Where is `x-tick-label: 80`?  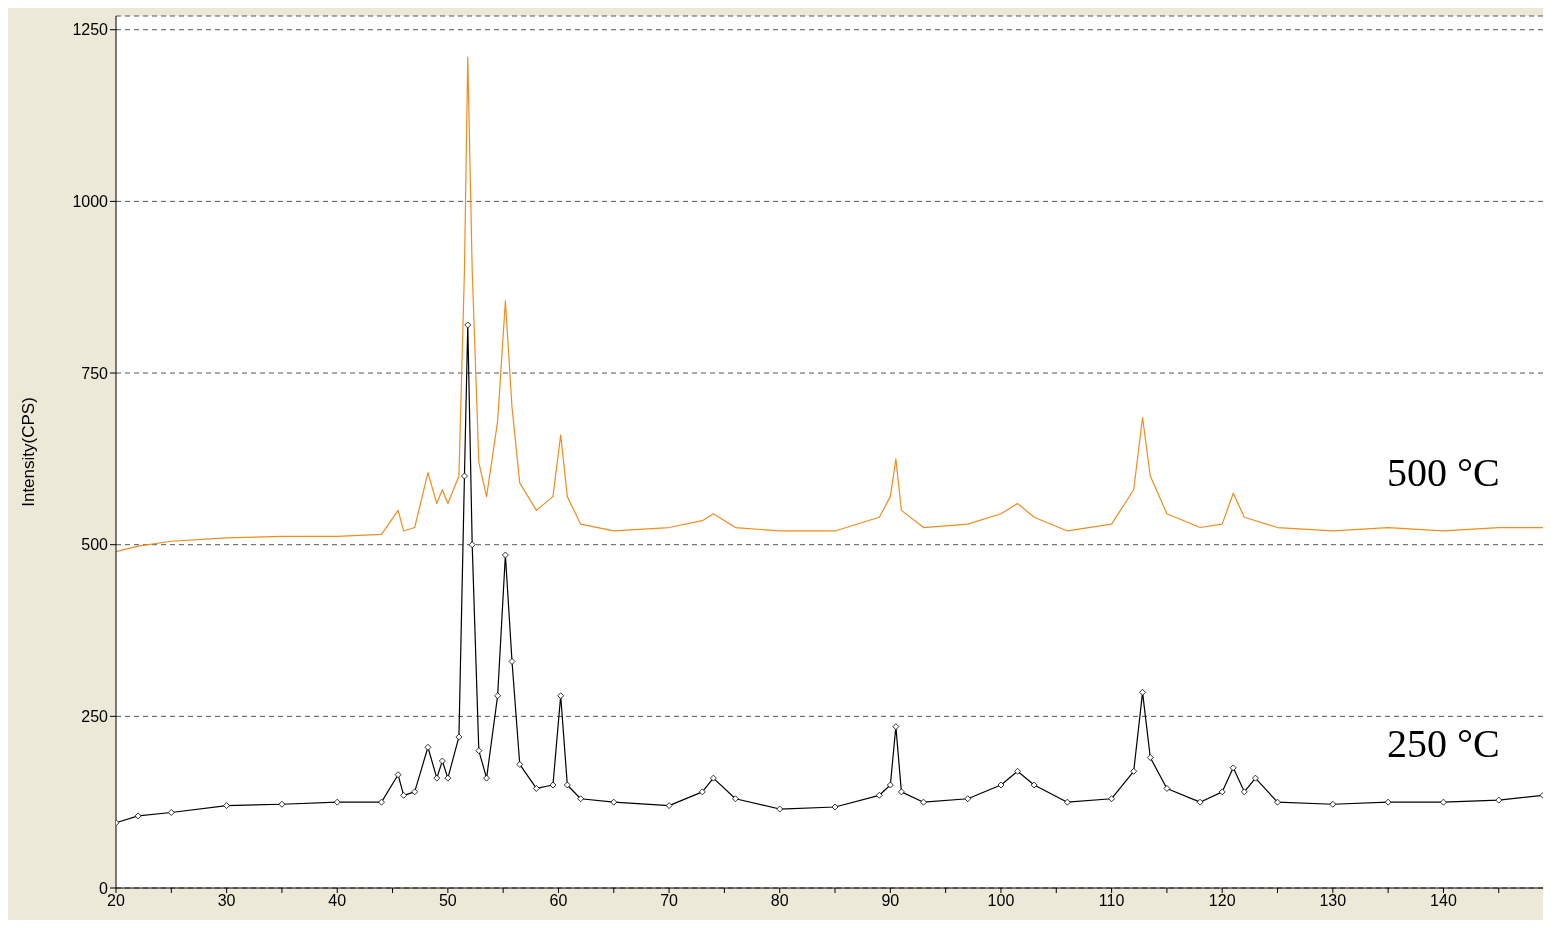
x-tick-label: 80 is located at coordinates (779, 901).